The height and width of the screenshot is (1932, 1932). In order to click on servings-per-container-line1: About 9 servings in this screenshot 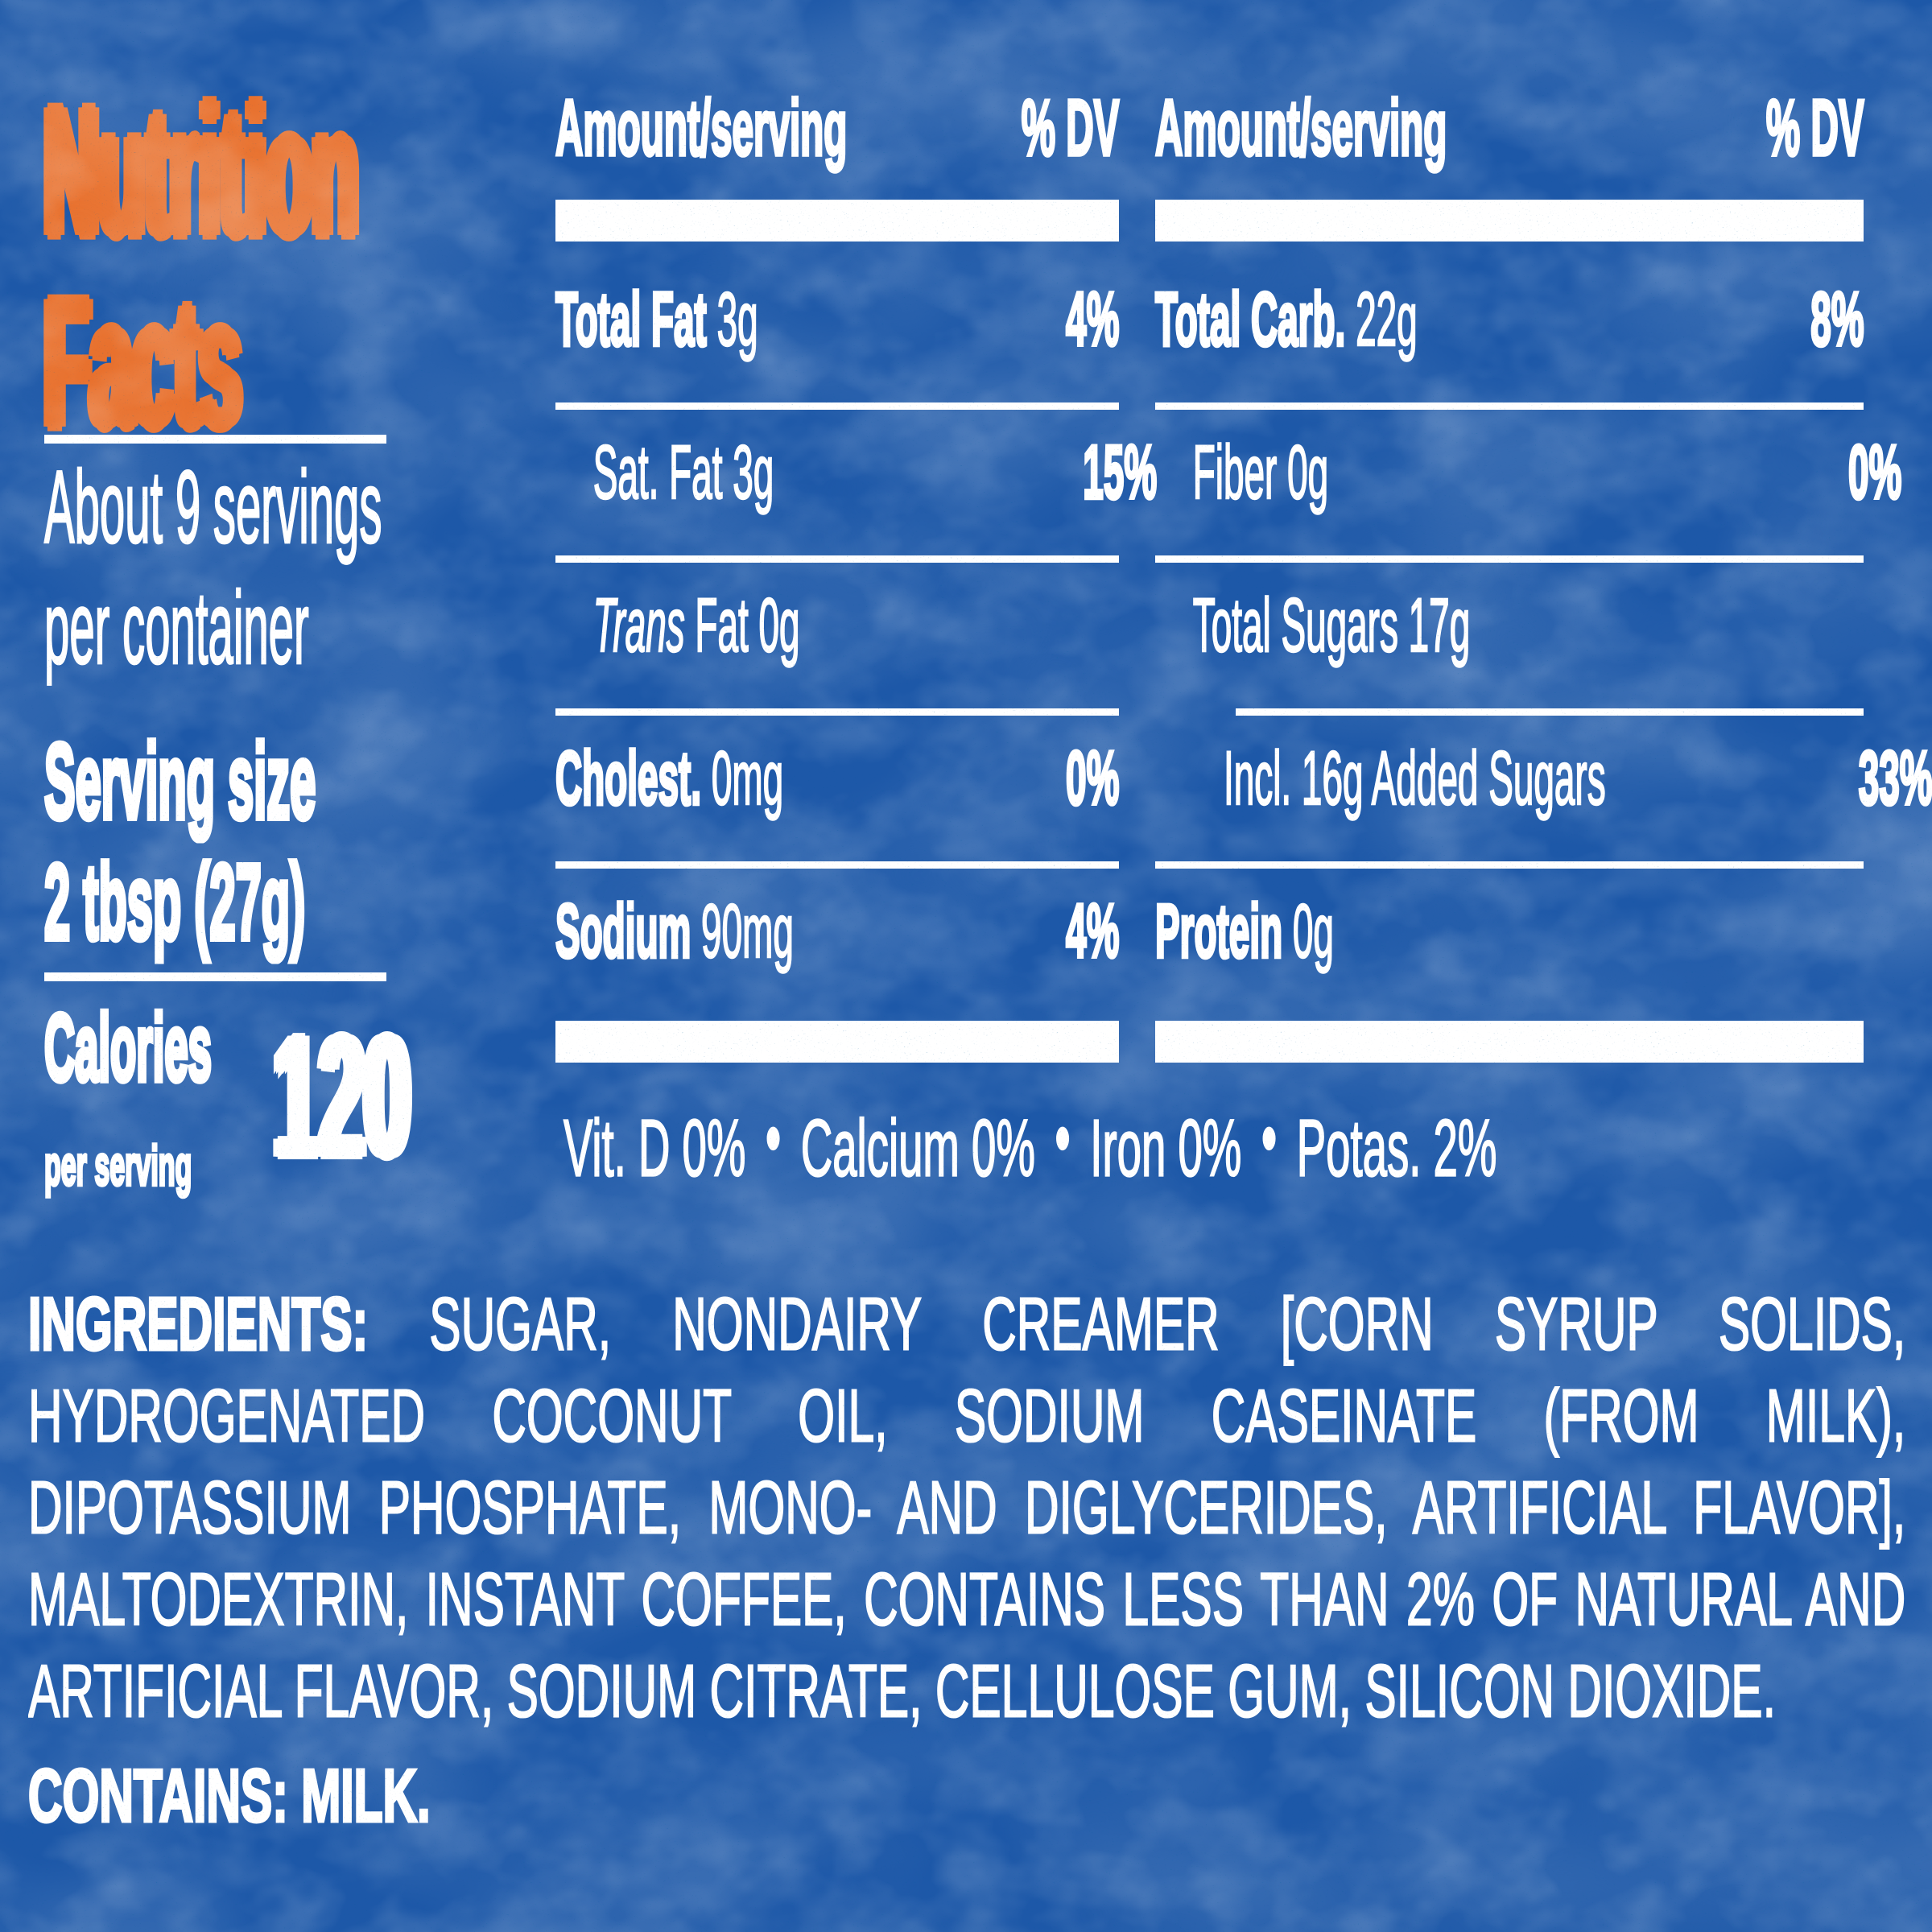, I will do `click(212, 507)`.